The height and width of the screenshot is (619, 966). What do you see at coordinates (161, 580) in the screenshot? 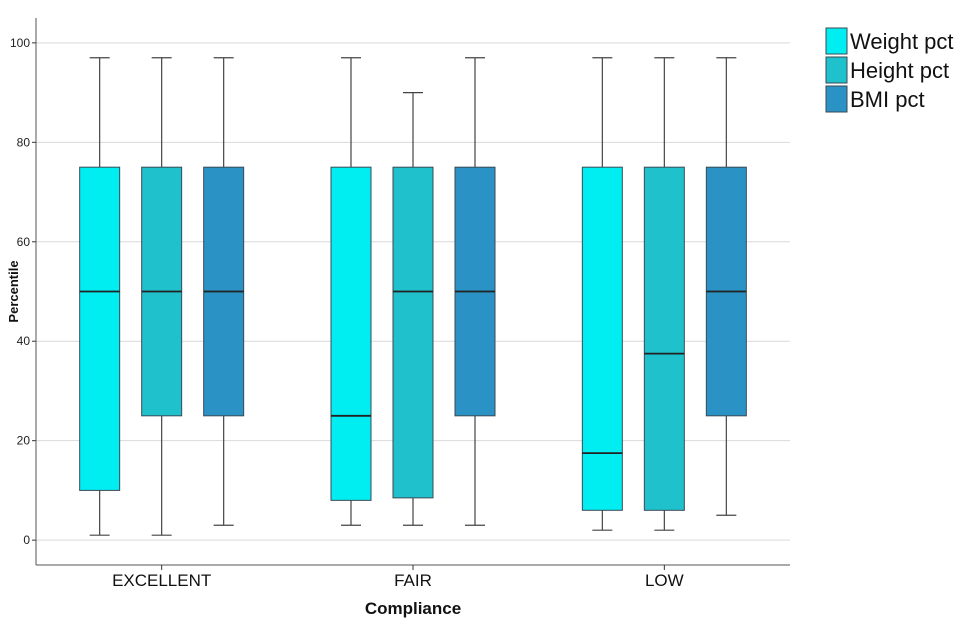
I see `x-category-label: EXCELLENT` at bounding box center [161, 580].